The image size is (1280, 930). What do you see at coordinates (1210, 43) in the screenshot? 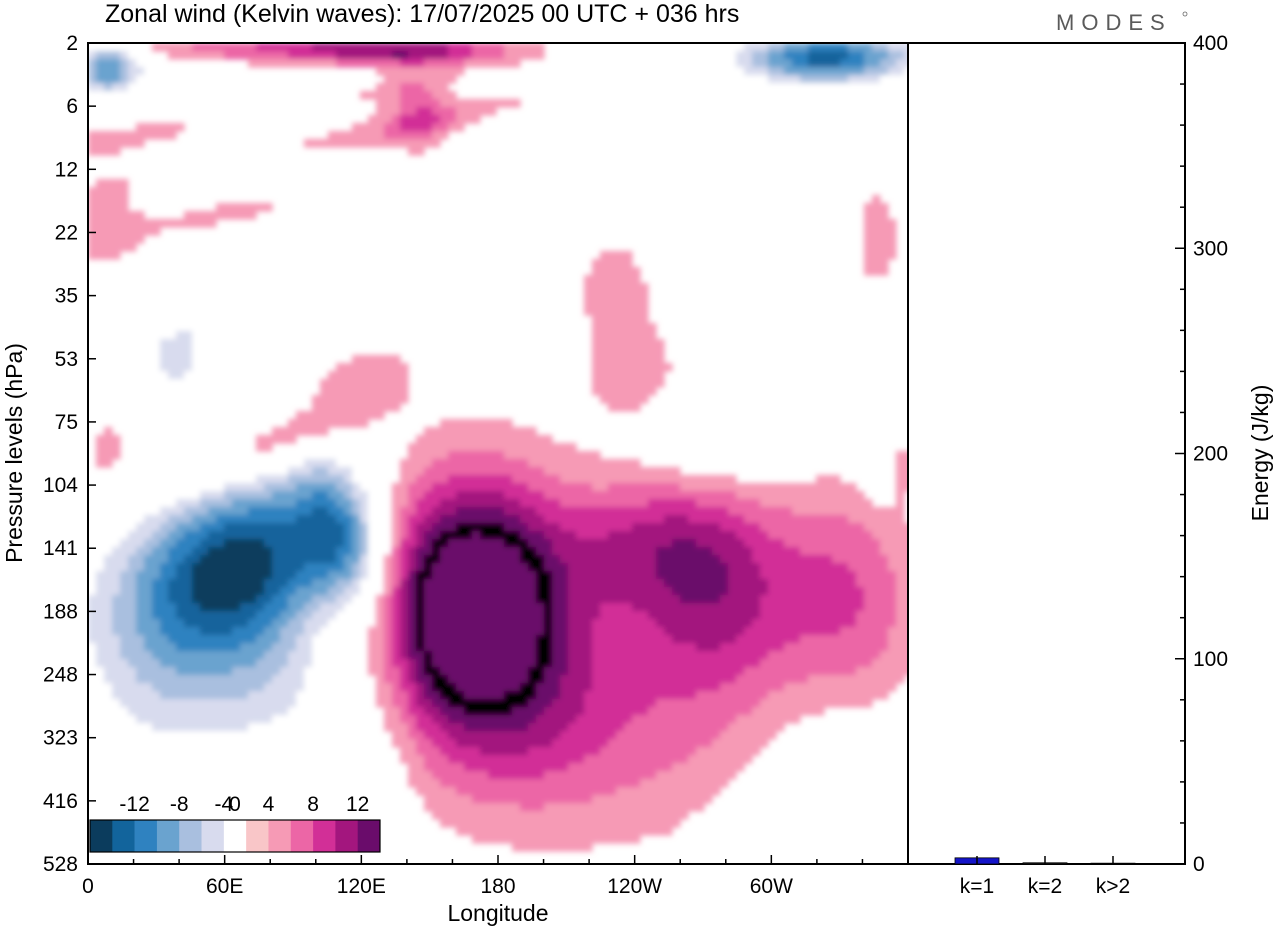
I see `energy-tick-label: 400` at bounding box center [1210, 43].